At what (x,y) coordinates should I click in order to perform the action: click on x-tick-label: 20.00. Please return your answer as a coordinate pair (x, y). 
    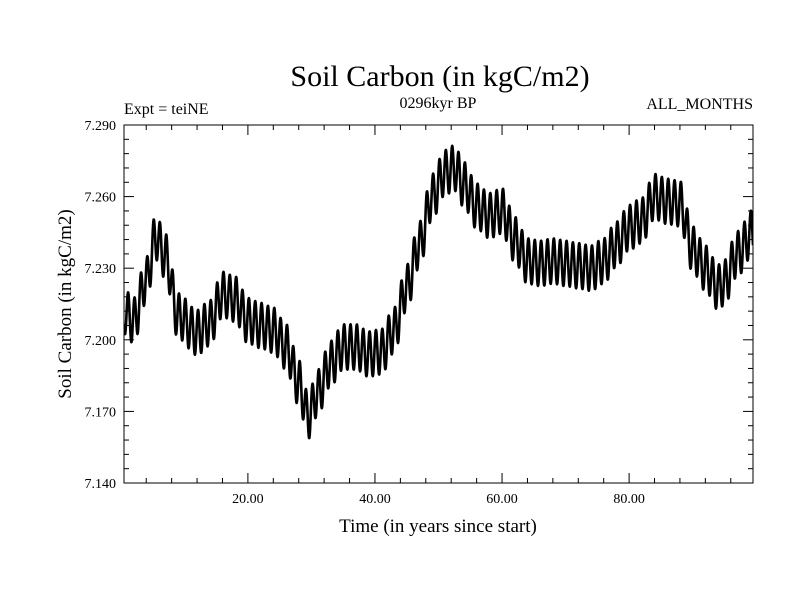
    Looking at the image, I should click on (248, 499).